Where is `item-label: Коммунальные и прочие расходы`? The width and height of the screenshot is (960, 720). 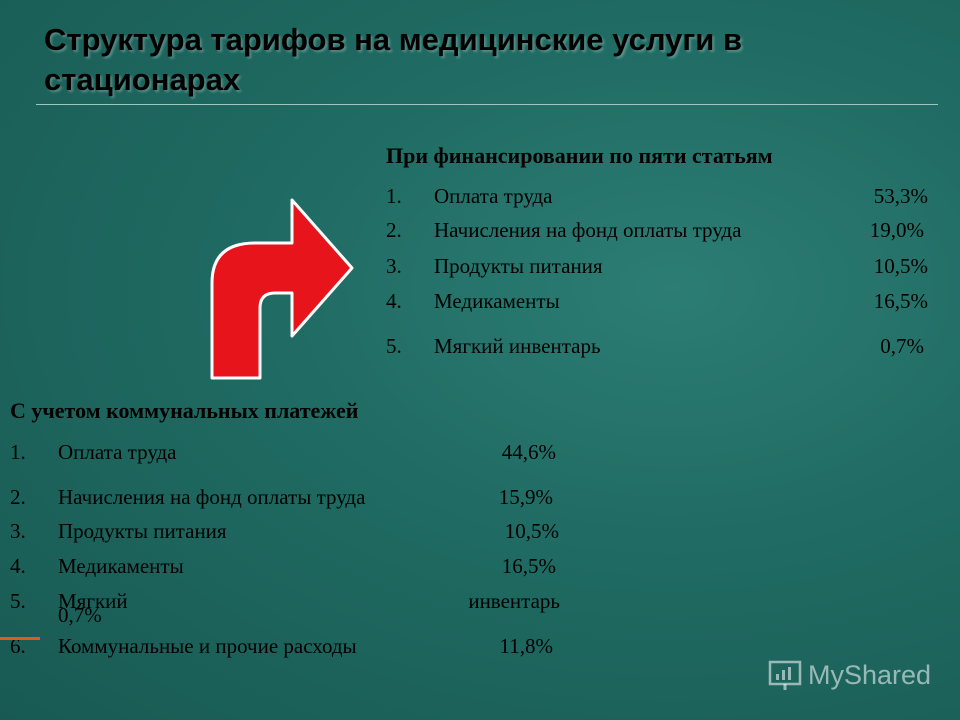 item-label: Коммунальные и прочие расходы is located at coordinates (207, 646).